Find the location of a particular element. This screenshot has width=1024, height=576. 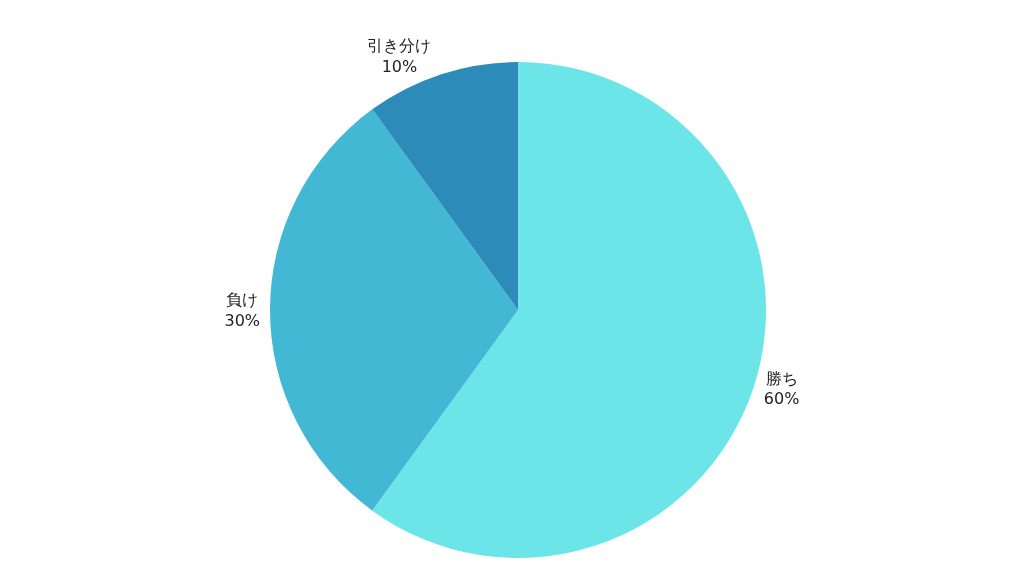

data-label: 30% is located at coordinates (242, 320).